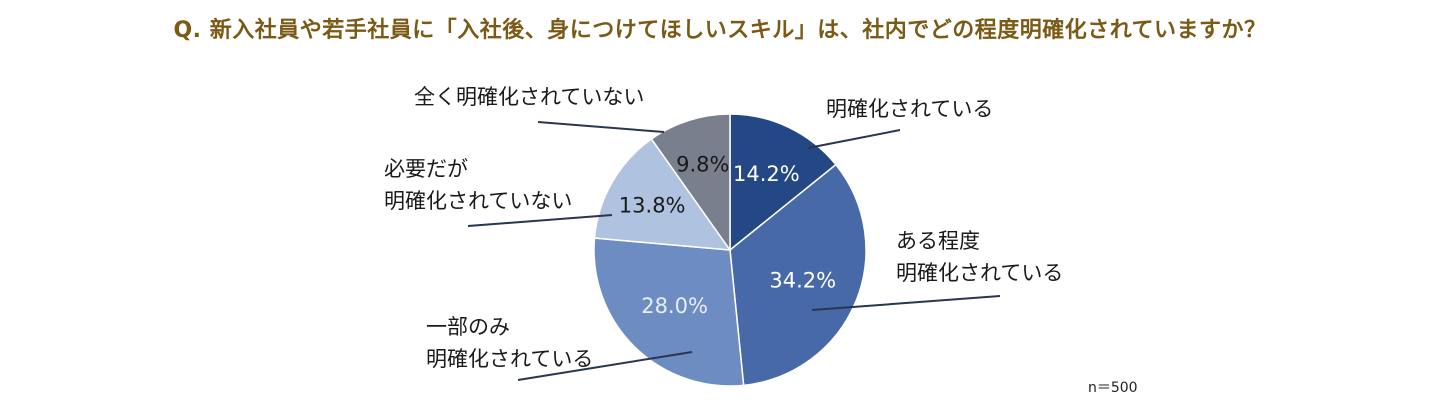  Describe the element at coordinates (529, 97) in the screenshot. I see `slice-category-label-5-line-1: 全く明確化されていない` at that location.